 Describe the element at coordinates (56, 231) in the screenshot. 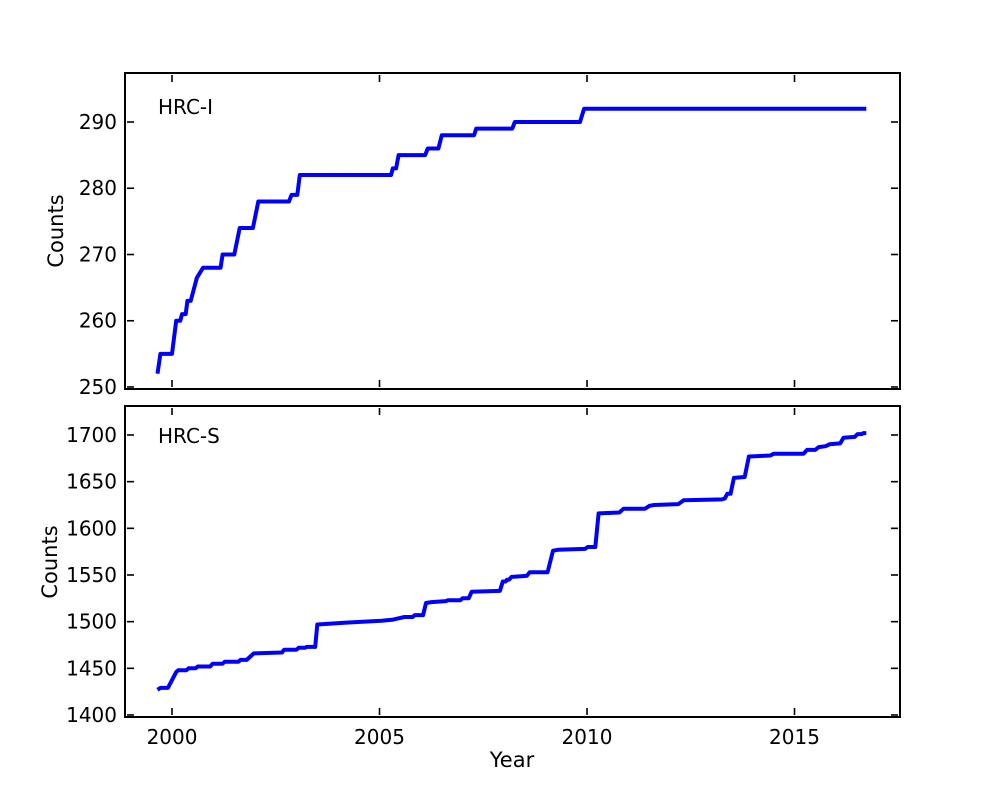

I see `panel-top-y-axis-label: Counts` at that location.